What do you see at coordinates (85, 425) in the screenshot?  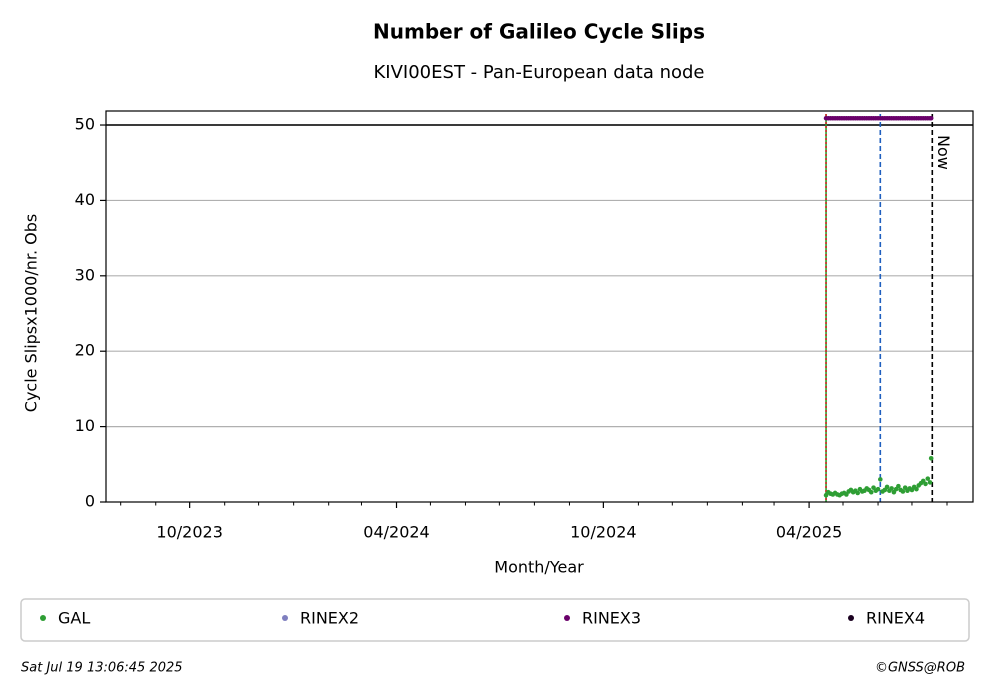 I see `y-tick-label: 10` at bounding box center [85, 425].